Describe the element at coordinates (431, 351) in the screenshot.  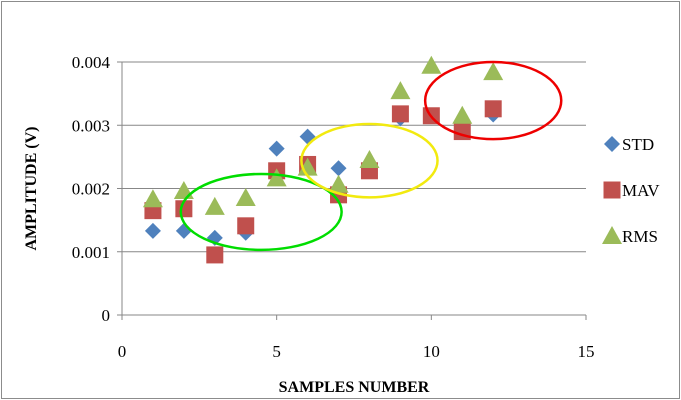
I see `x-tick-label: 10` at that location.